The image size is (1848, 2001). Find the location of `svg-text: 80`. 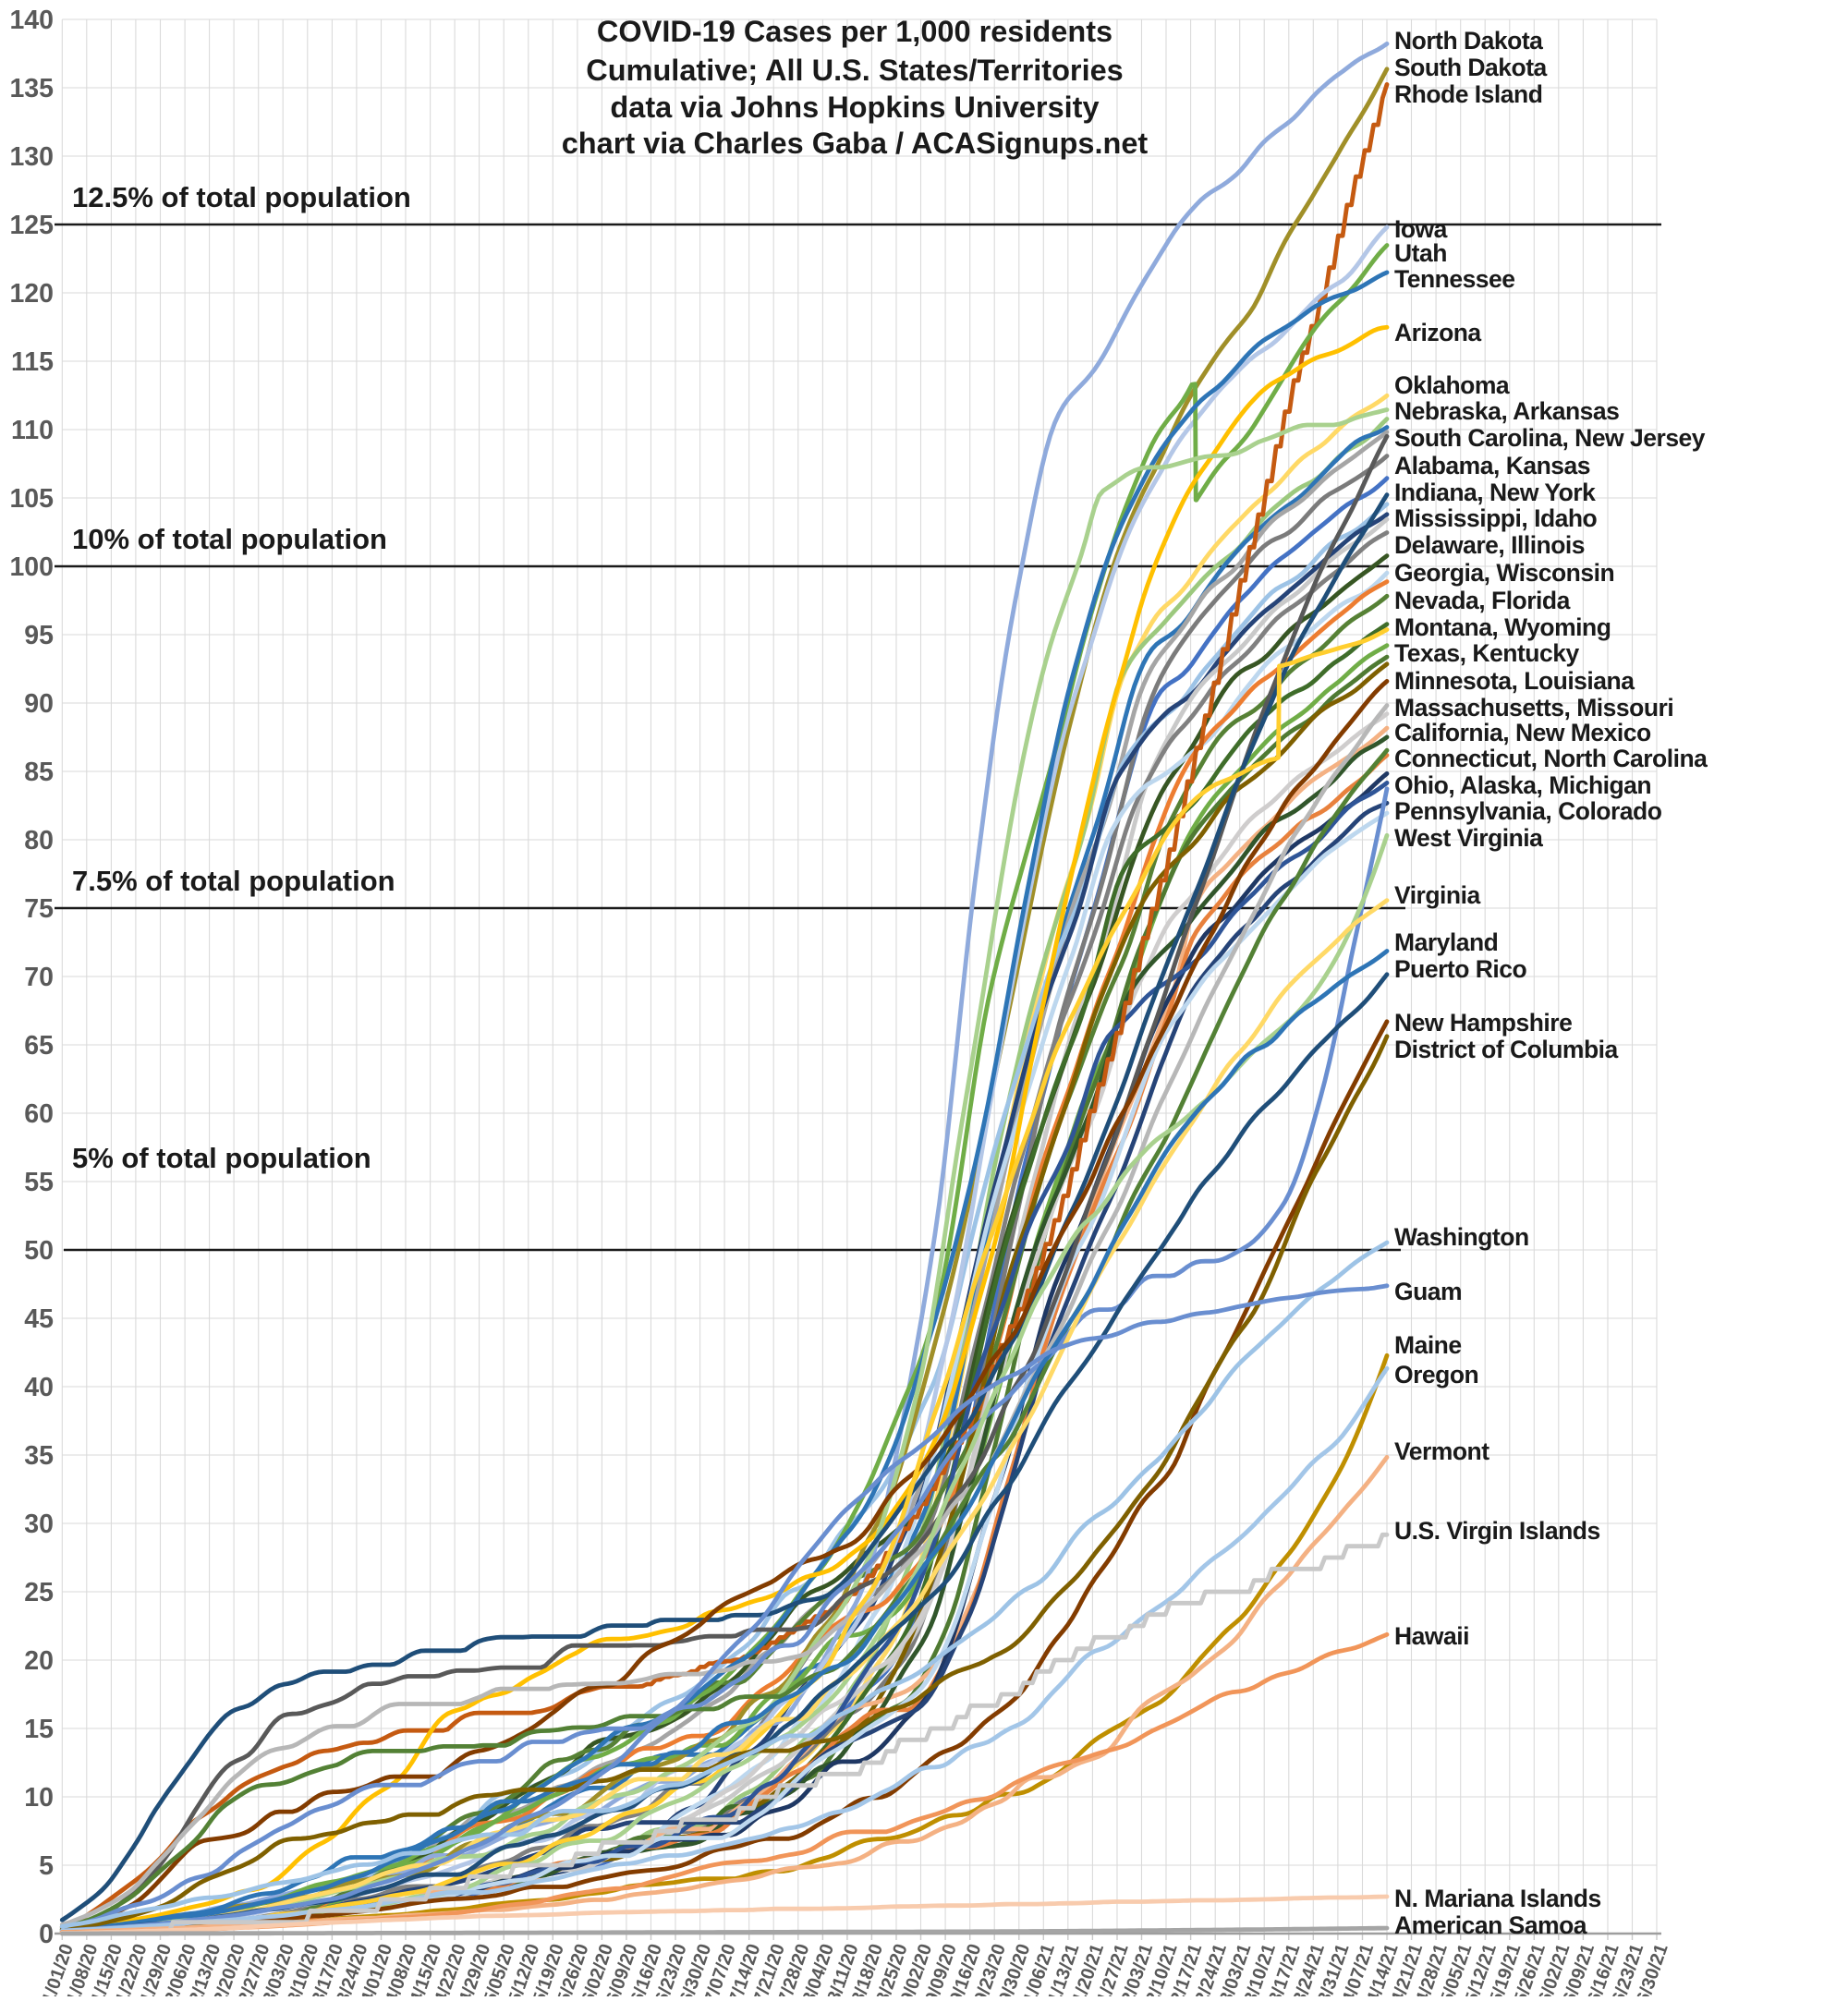

svg-text: 80 is located at coordinates (39, 840).